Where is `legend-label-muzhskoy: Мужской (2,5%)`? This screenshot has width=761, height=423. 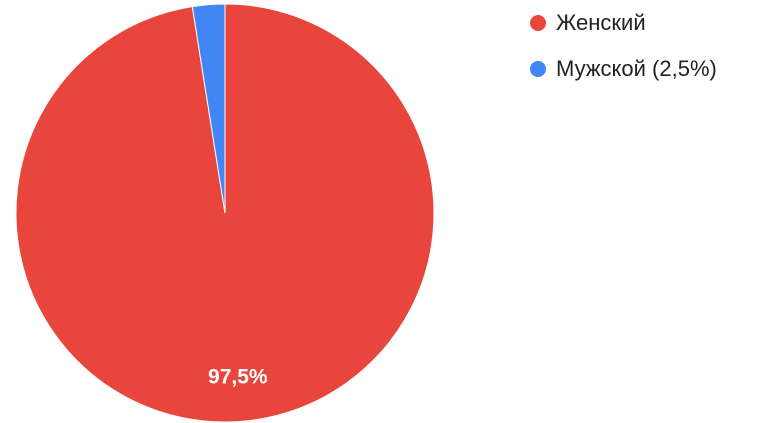
legend-label-muzhskoy: Мужской (2,5%) is located at coordinates (636, 68).